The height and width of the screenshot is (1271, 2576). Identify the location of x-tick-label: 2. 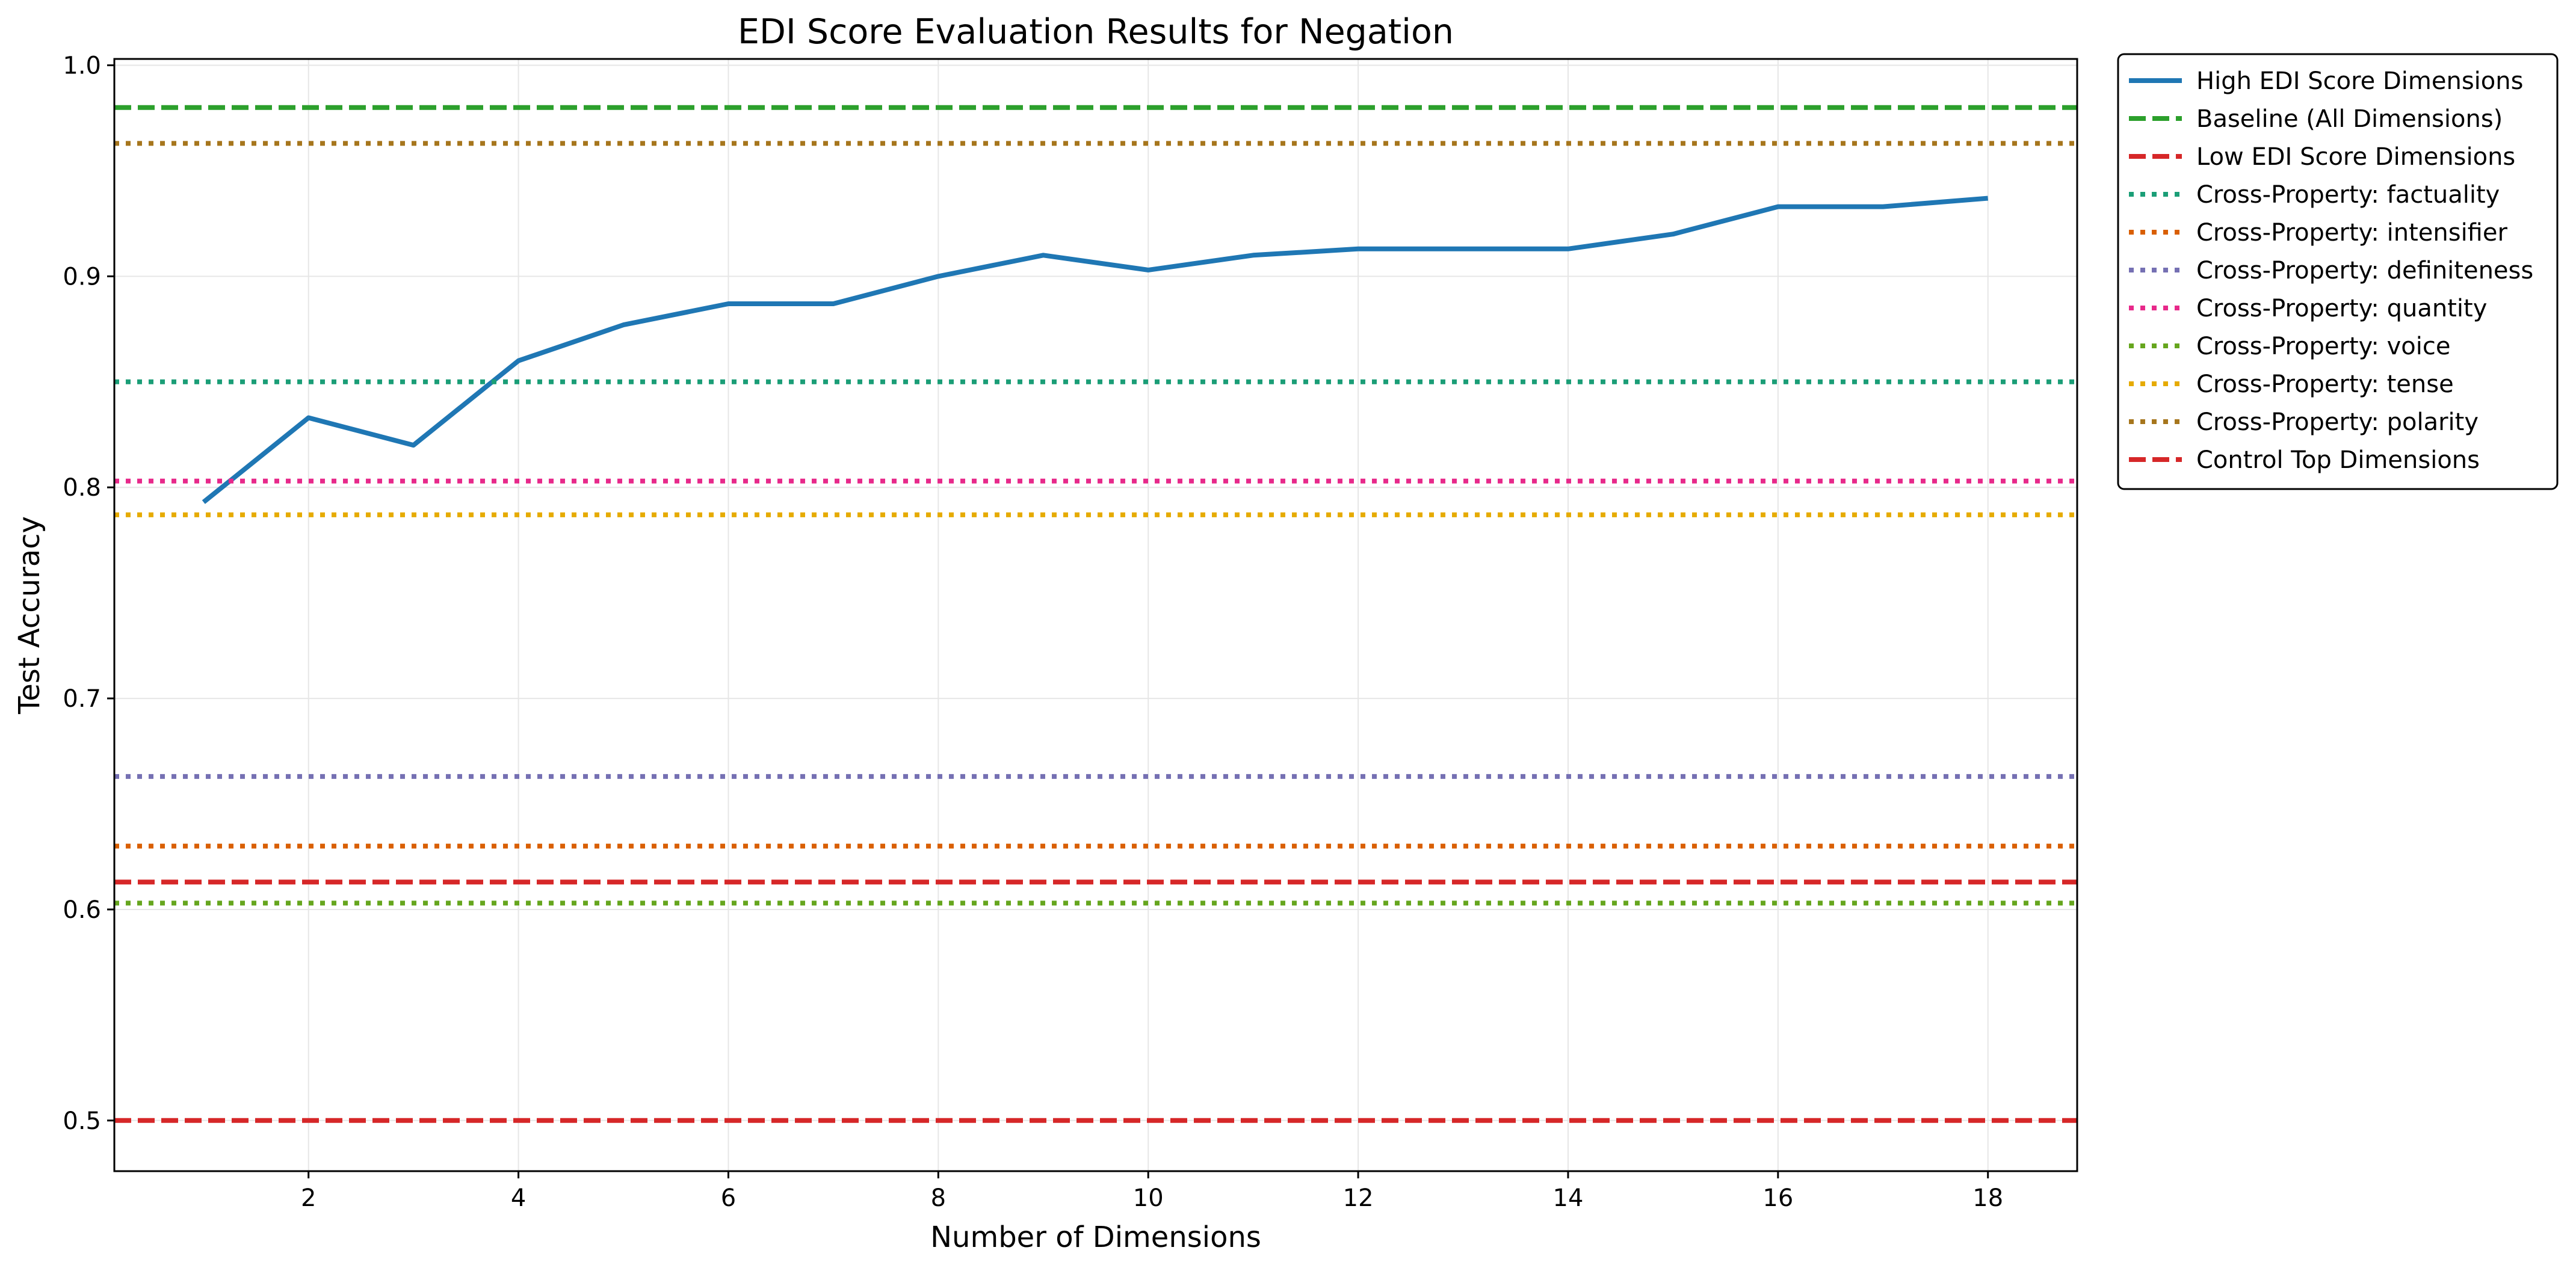
(308, 1198).